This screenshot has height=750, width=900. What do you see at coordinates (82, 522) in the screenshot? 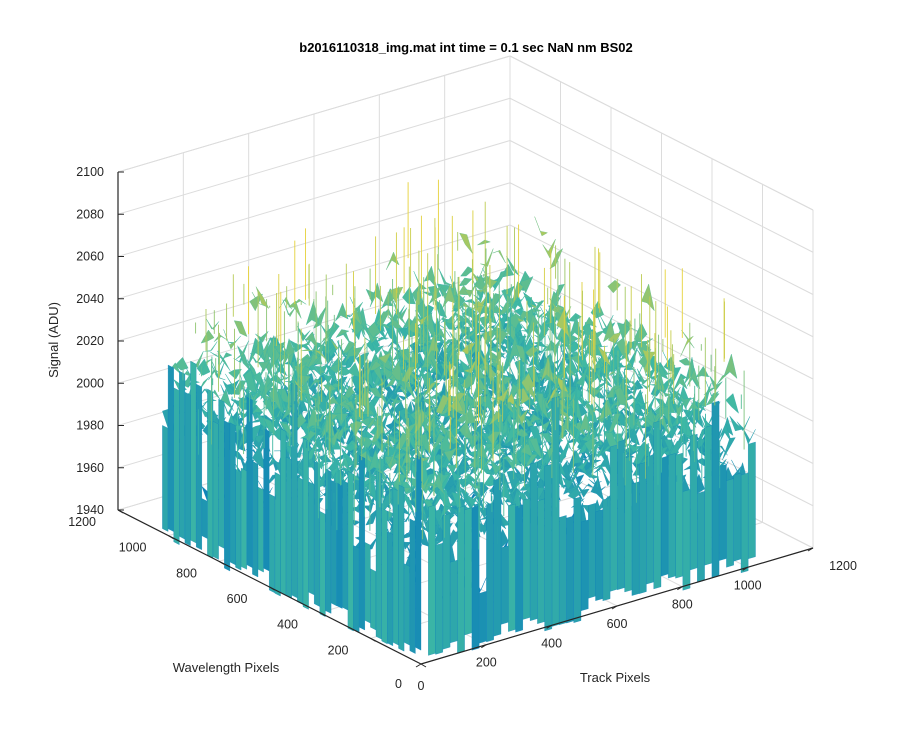
I see `y-tick-label: 1200` at bounding box center [82, 522].